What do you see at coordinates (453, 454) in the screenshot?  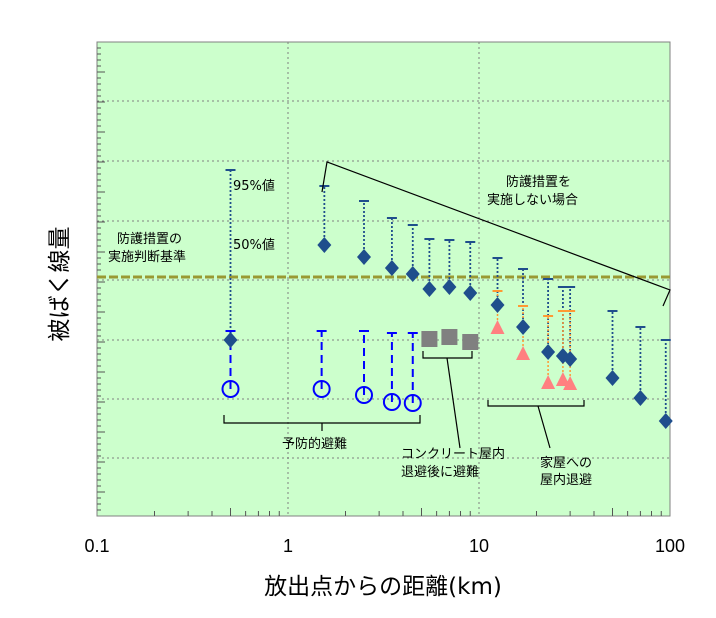 I see `concrete-label-line1: コンクリート屋内` at bounding box center [453, 454].